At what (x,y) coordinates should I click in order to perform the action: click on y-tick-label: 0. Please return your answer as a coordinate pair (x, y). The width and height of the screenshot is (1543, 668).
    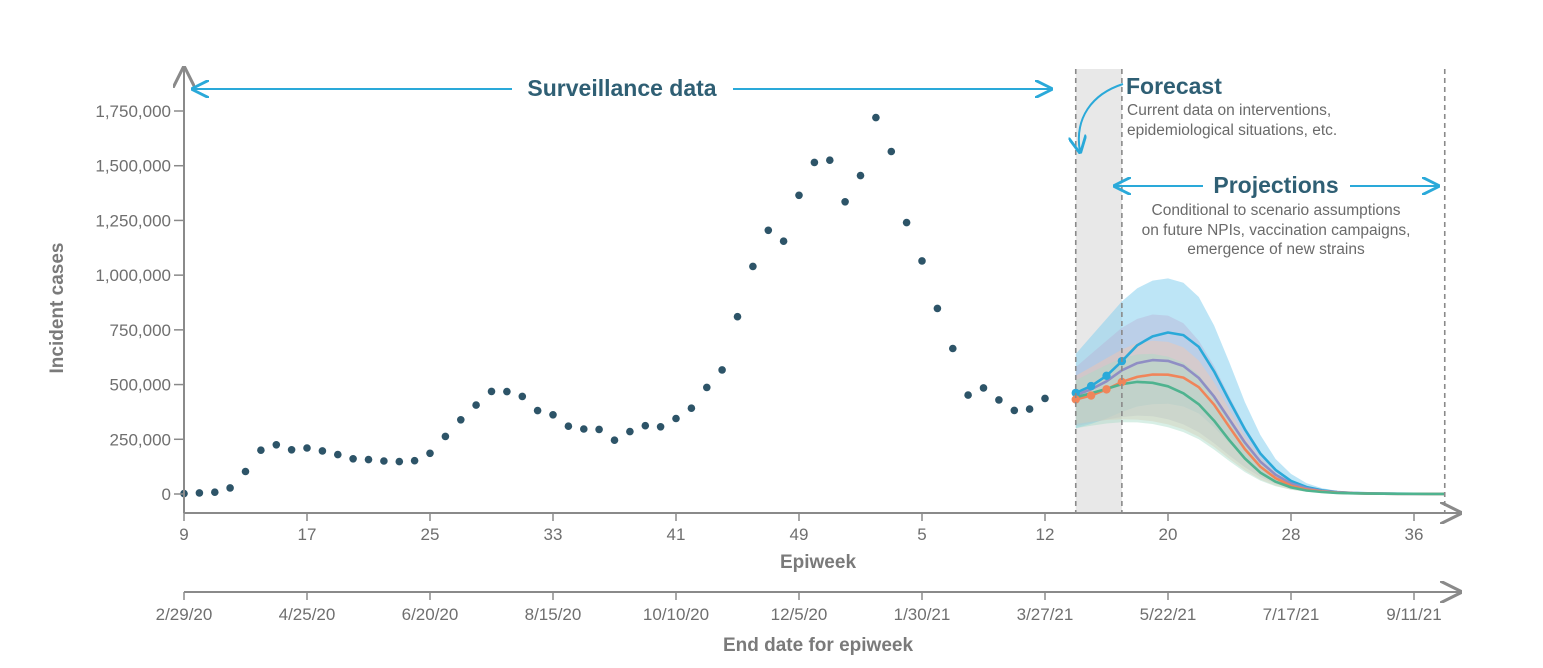
    Looking at the image, I should click on (166, 494).